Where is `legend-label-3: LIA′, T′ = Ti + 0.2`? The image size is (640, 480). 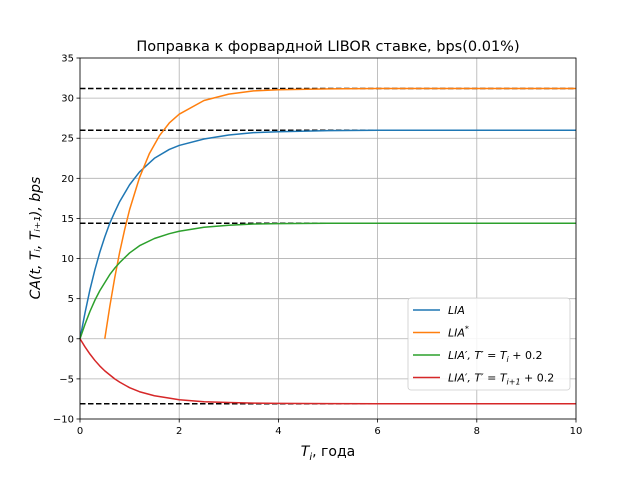
legend-label-3: LIA′, T′ = Ti + 0.2 is located at coordinates (495, 356).